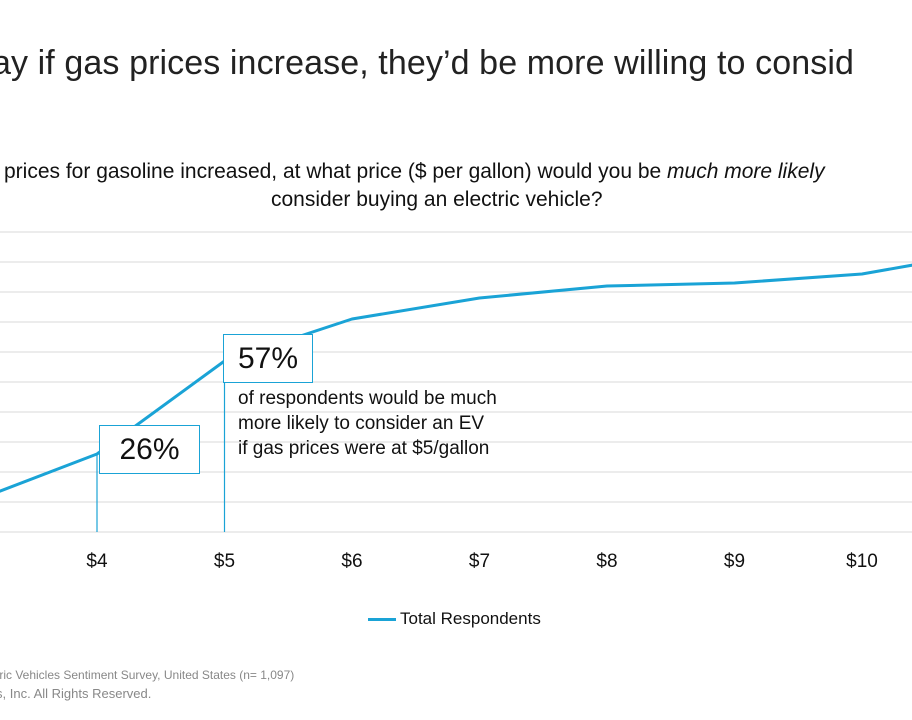  What do you see at coordinates (437, 199) in the screenshot?
I see `question-line-2: consider buying an electric vehicle?` at bounding box center [437, 199].